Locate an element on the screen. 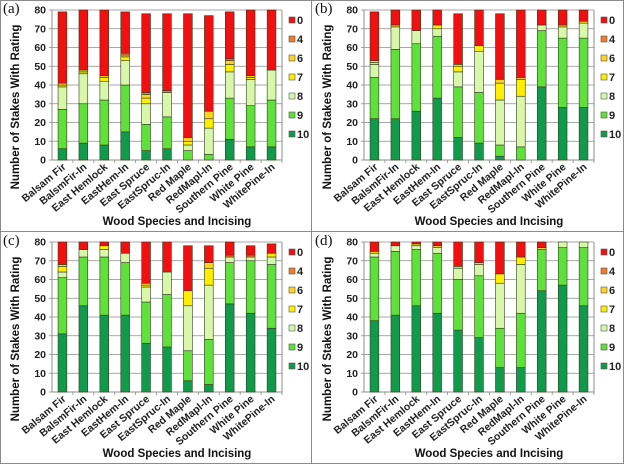 This screenshot has width=624, height=464. y-tick-label: 10 is located at coordinates (40, 142).